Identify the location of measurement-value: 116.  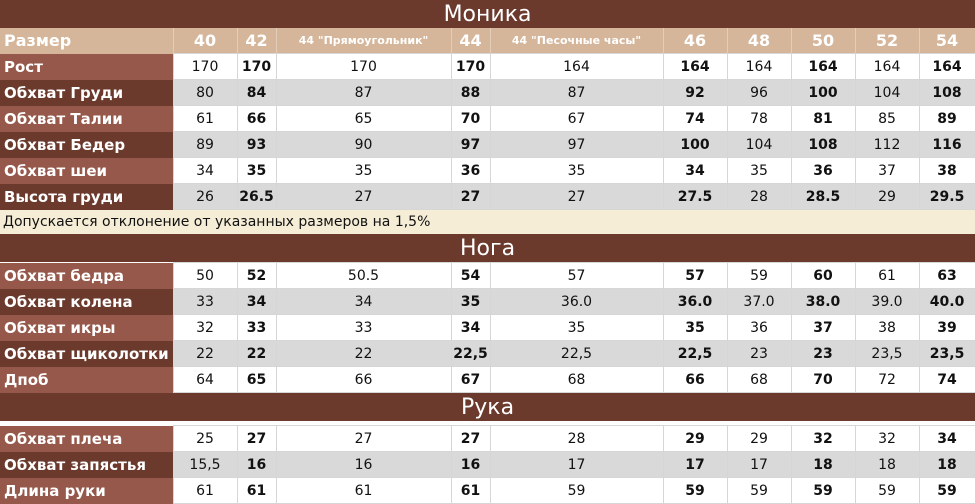
(946, 144).